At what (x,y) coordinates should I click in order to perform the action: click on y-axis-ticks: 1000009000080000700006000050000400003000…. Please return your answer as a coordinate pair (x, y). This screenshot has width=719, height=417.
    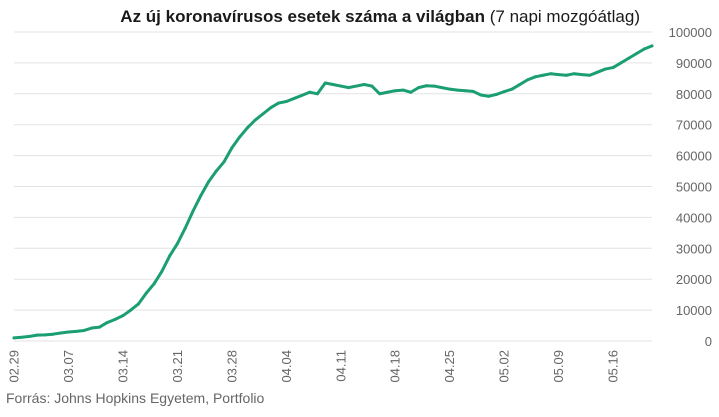
    Looking at the image, I should click on (690, 187).